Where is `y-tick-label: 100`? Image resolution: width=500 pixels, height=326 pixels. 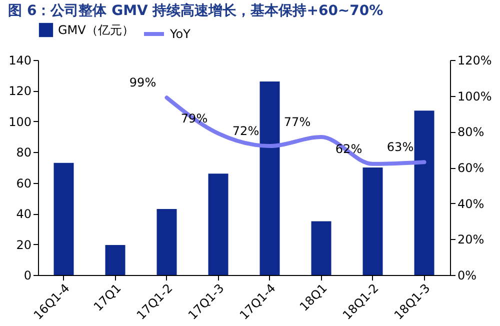
y-tick-label: 100 is located at coordinates (20, 121).